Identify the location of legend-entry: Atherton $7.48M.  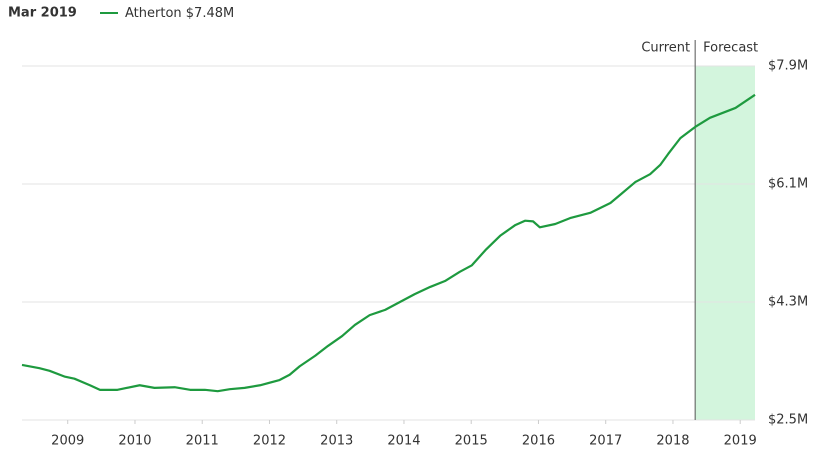
(179, 13).